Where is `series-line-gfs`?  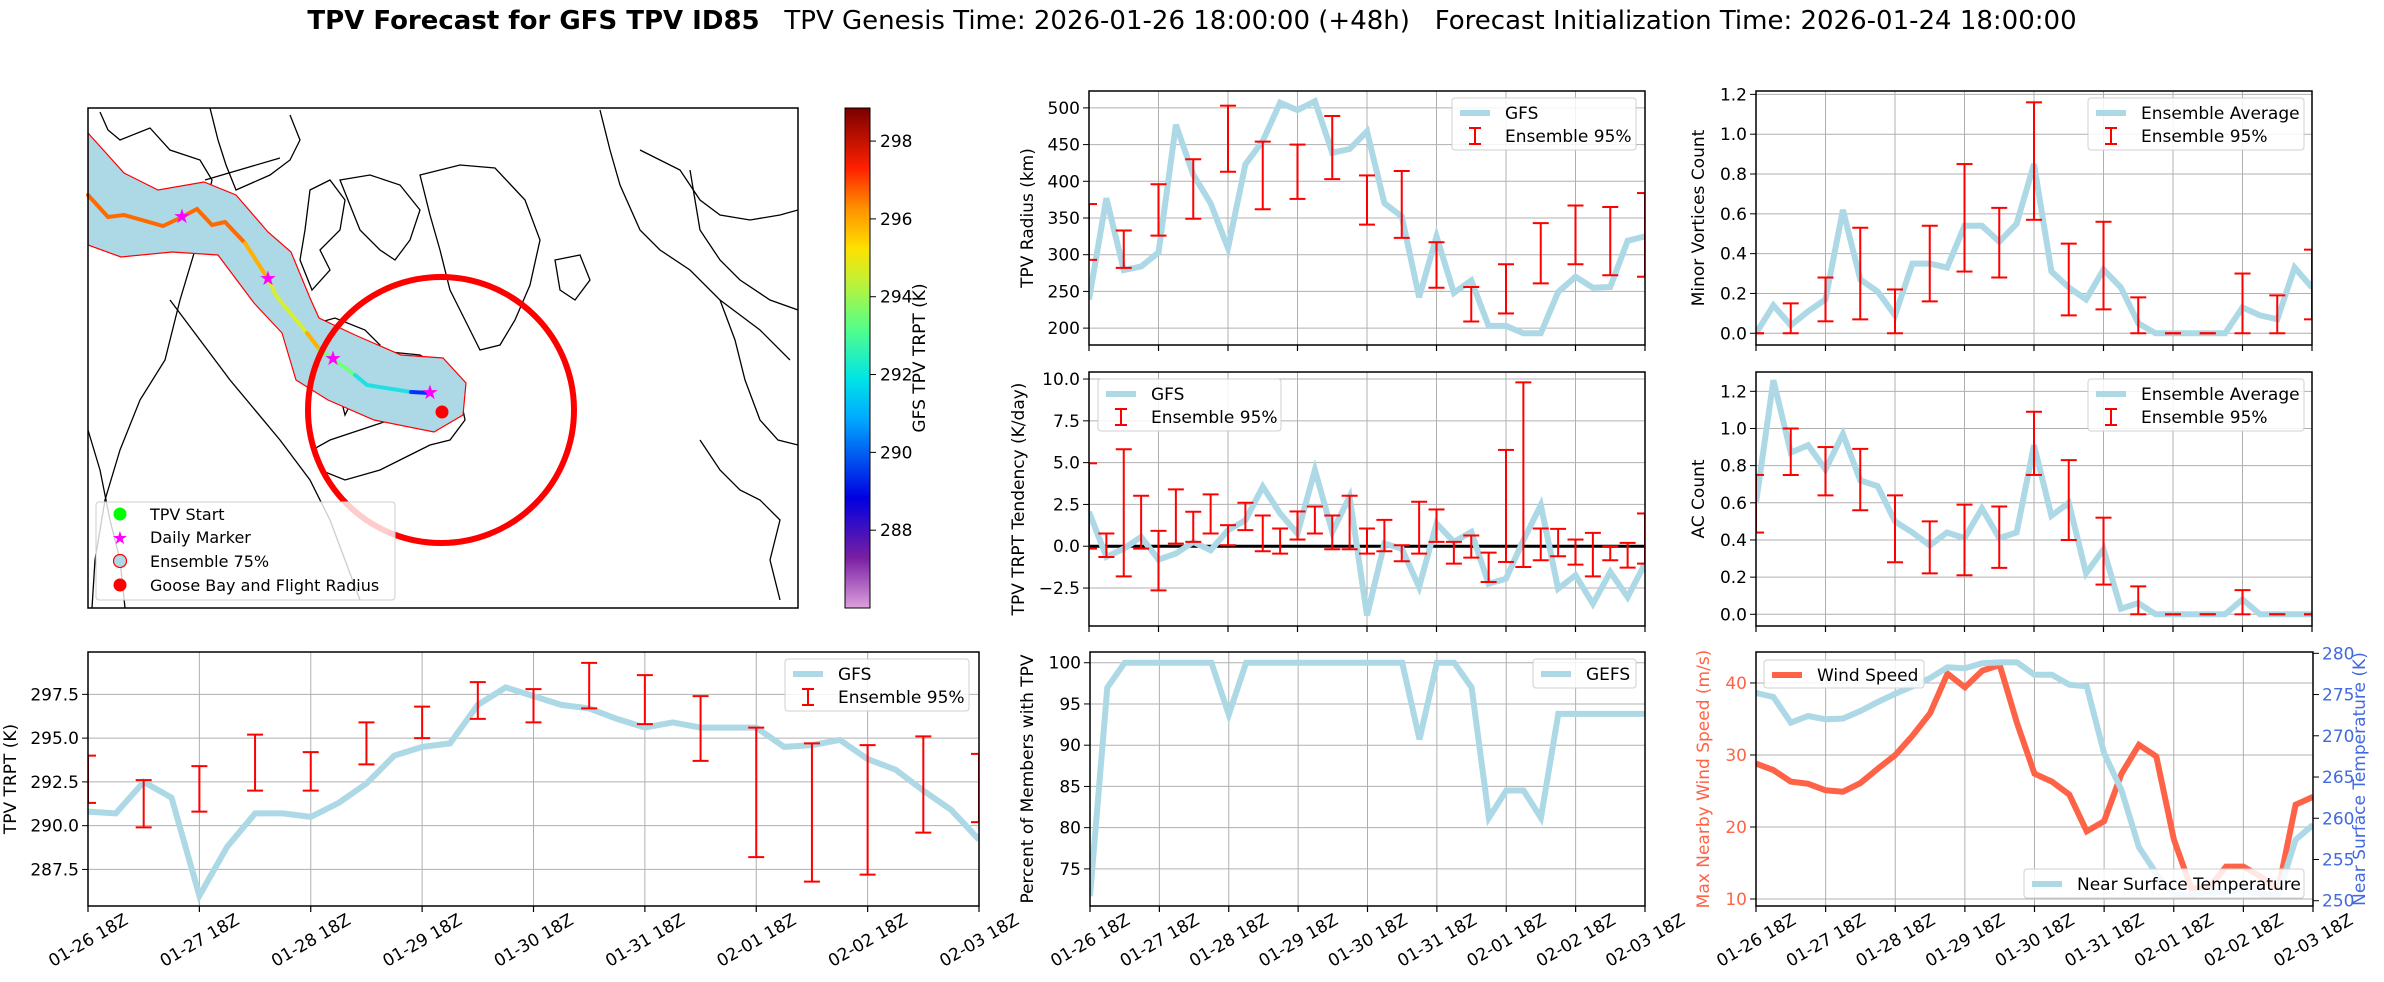 series-line-gfs is located at coordinates (1367, 217).